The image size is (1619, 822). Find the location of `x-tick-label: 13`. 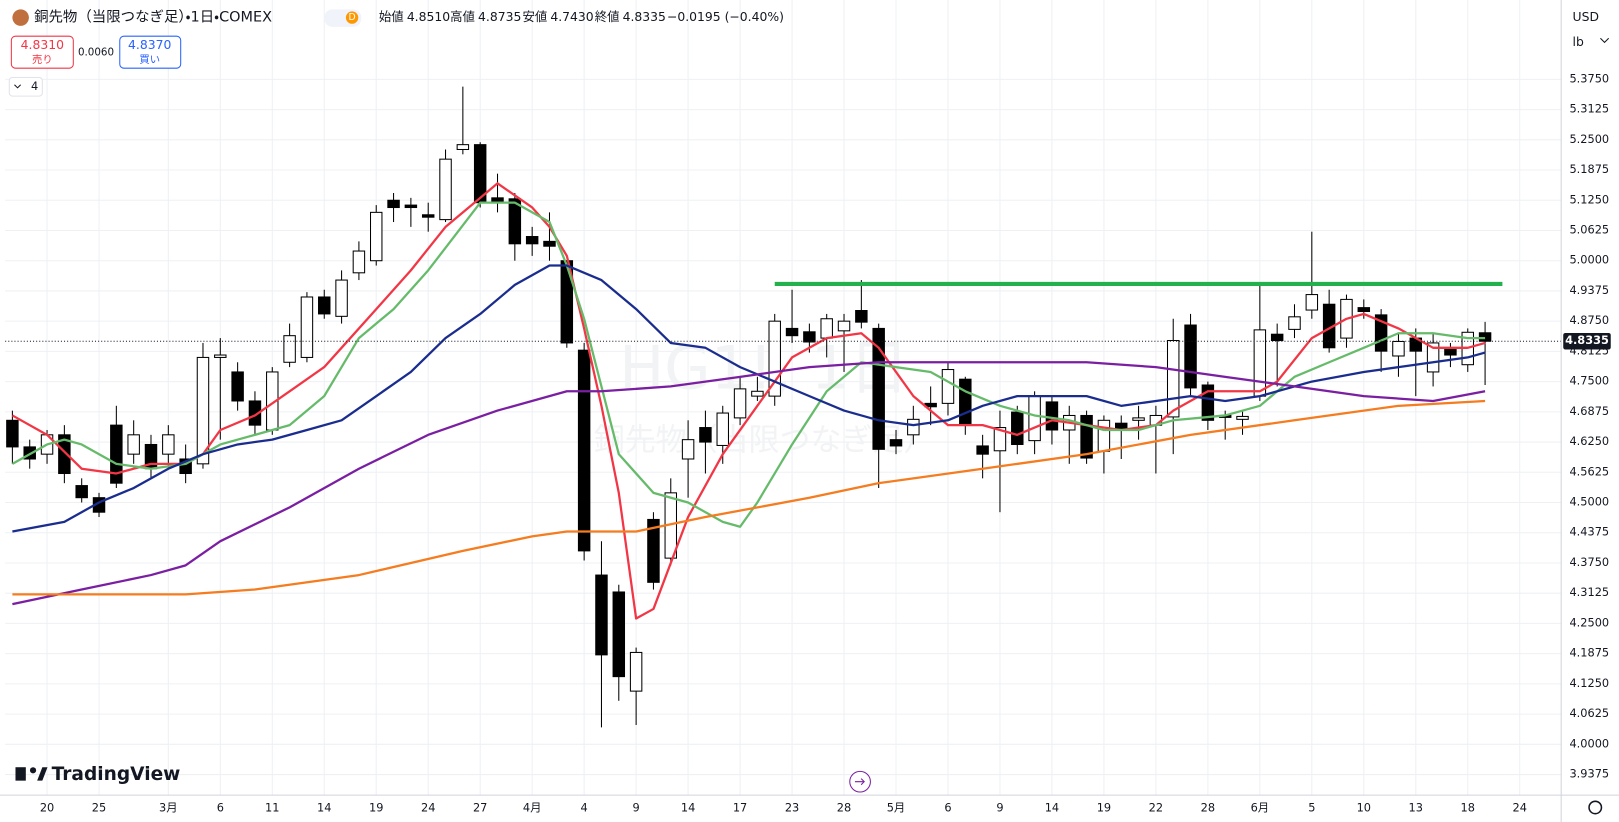

x-tick-label: 13 is located at coordinates (1416, 808).